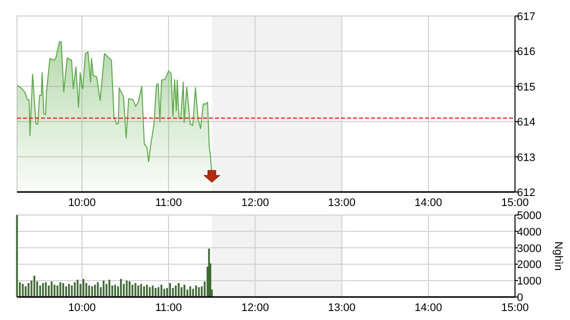  What do you see at coordinates (526, 52) in the screenshot?
I see `y-tick-label: 616` at bounding box center [526, 52].